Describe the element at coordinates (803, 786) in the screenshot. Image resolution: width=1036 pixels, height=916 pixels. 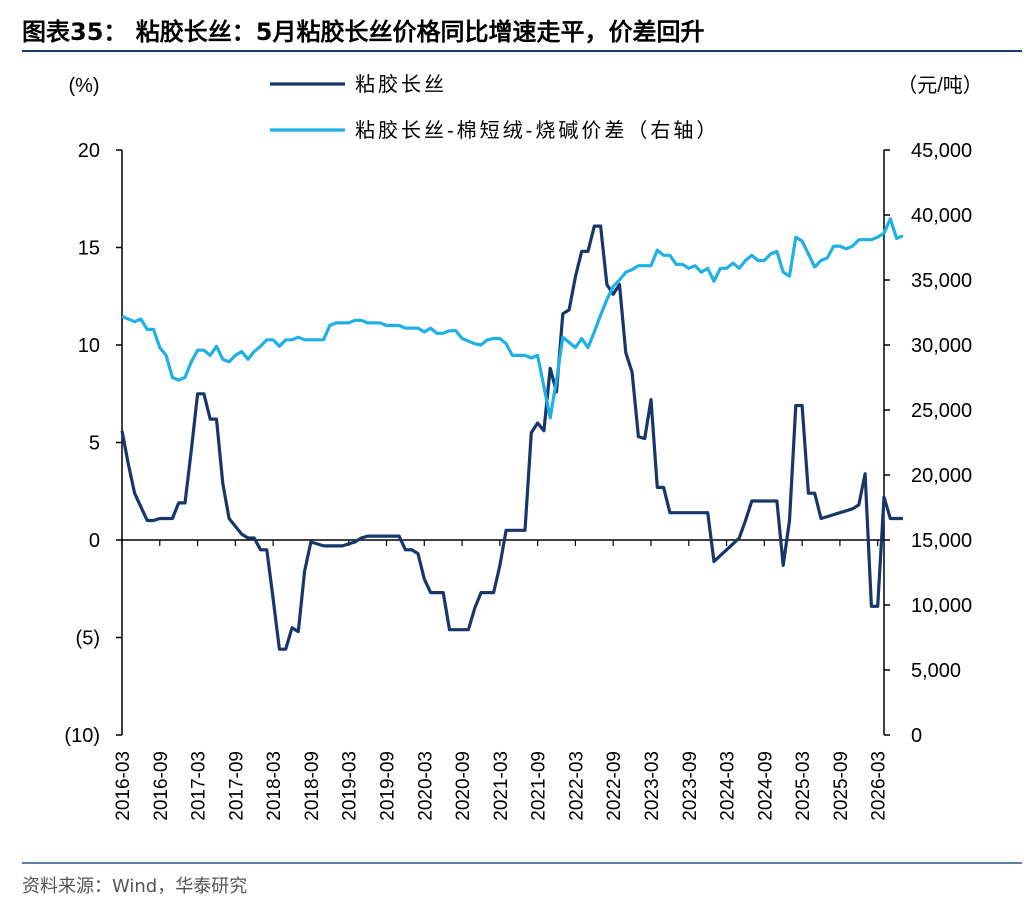
I see `x-tick-label: 2025-03` at that location.